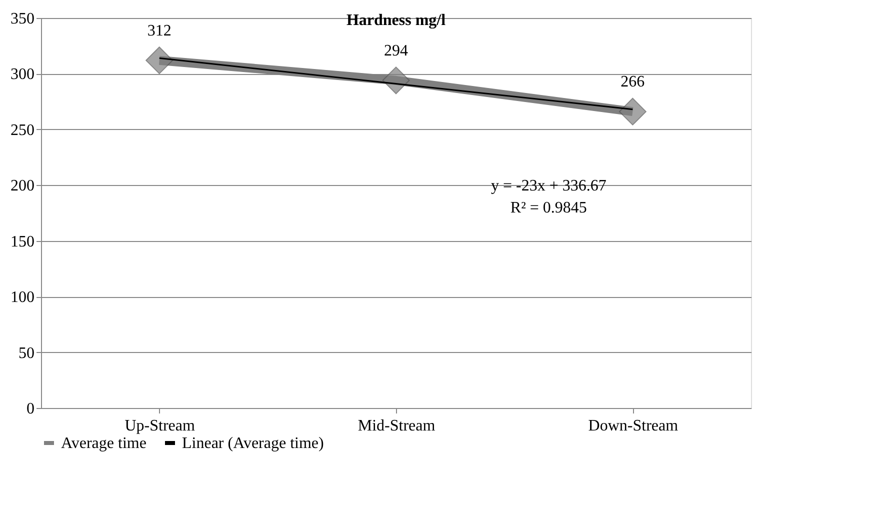 This screenshot has width=869, height=531. I want to click on y-tick-label: 0, so click(30, 409).